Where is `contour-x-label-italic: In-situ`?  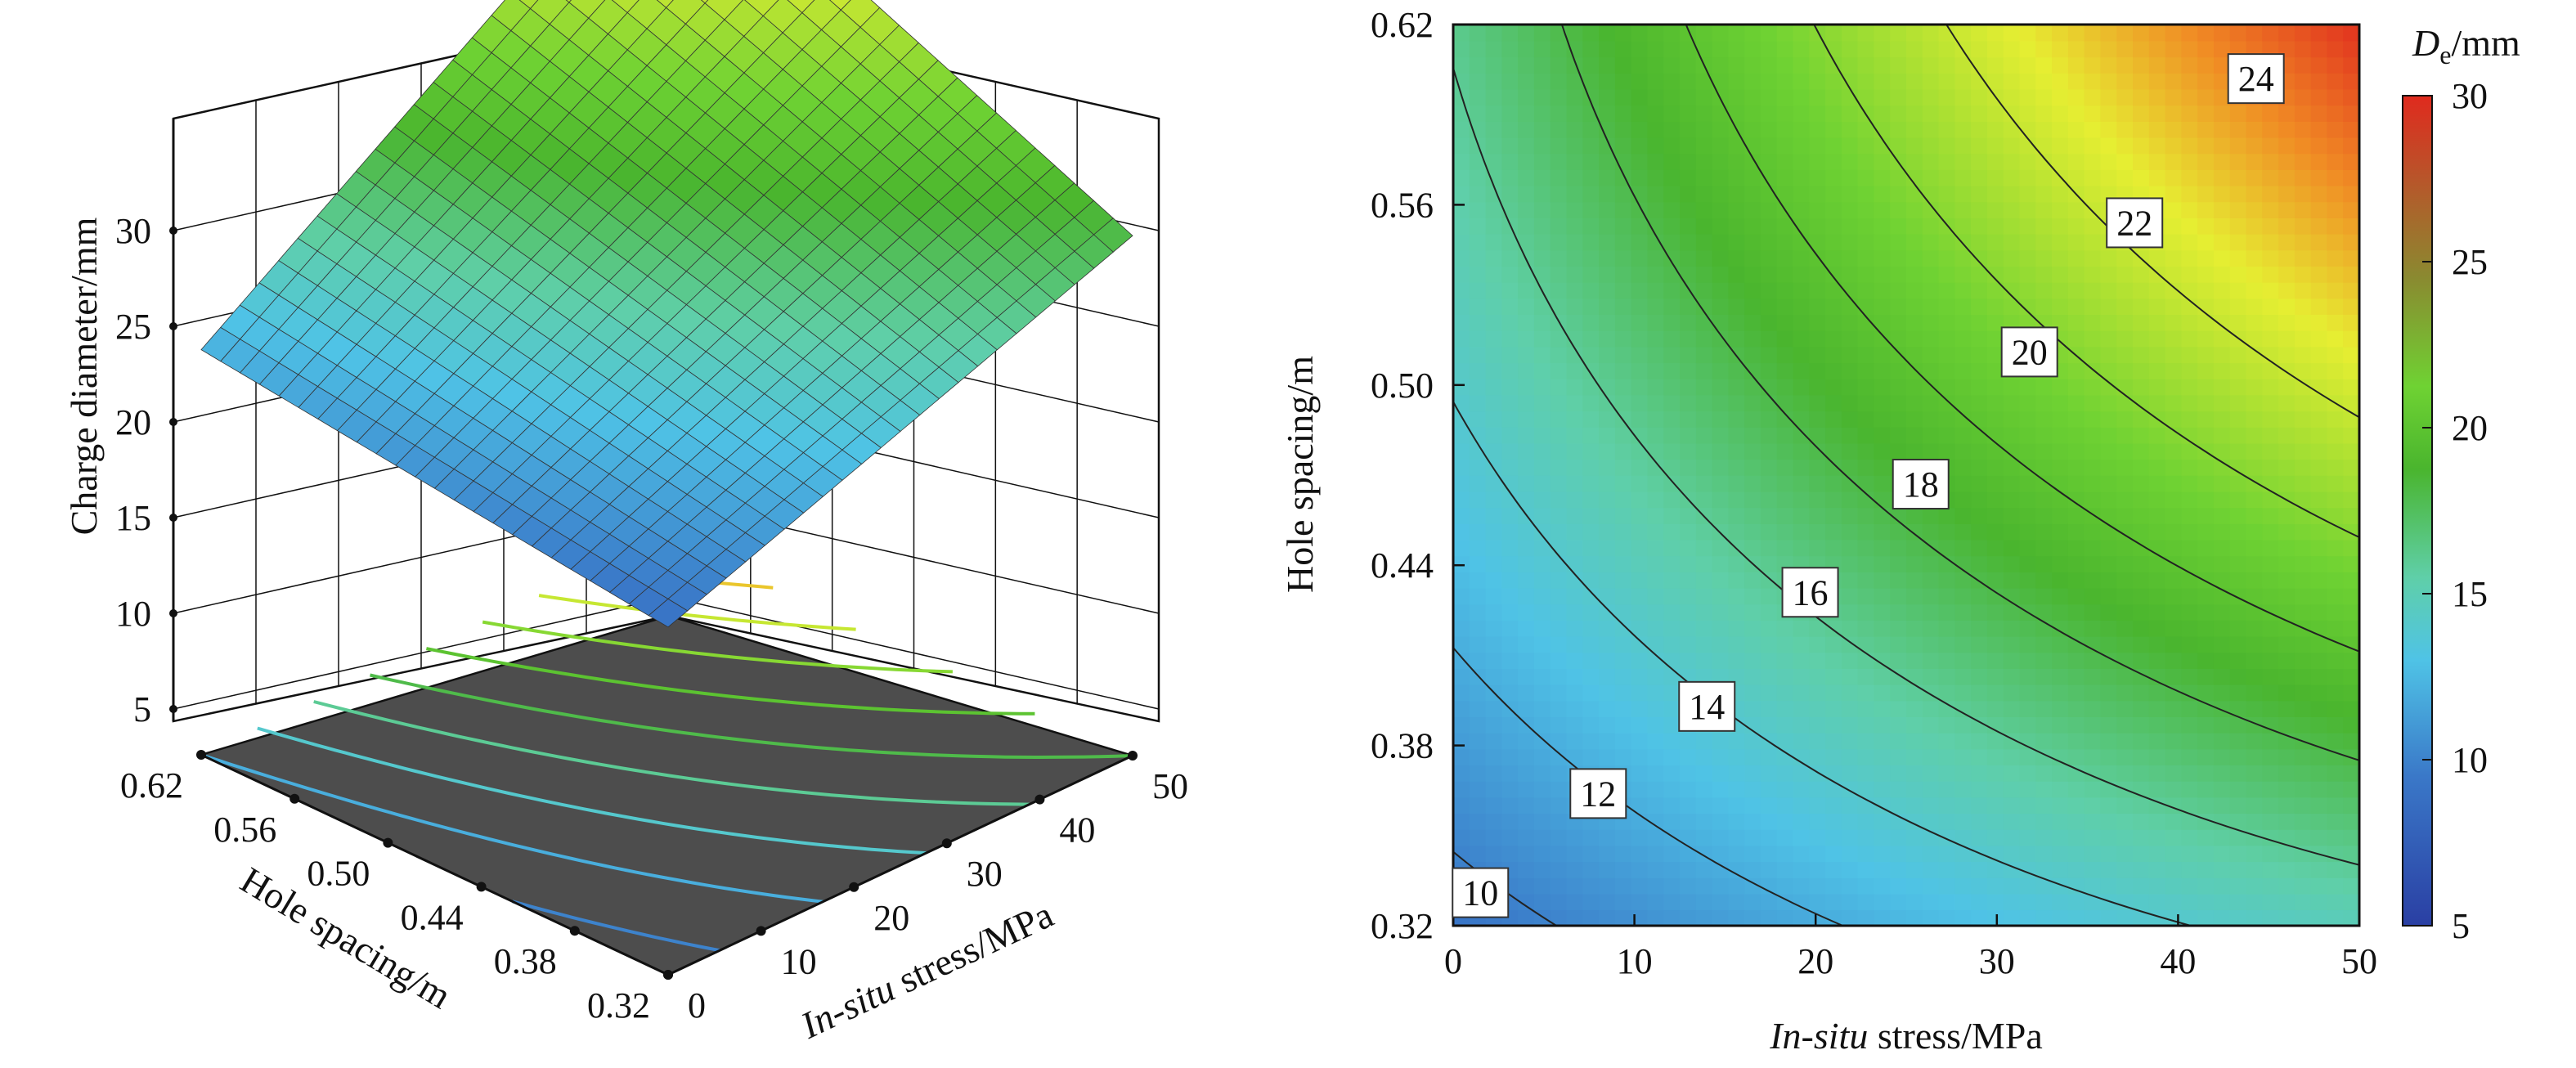
contour-x-label-italic: In-situ is located at coordinates (1819, 1036).